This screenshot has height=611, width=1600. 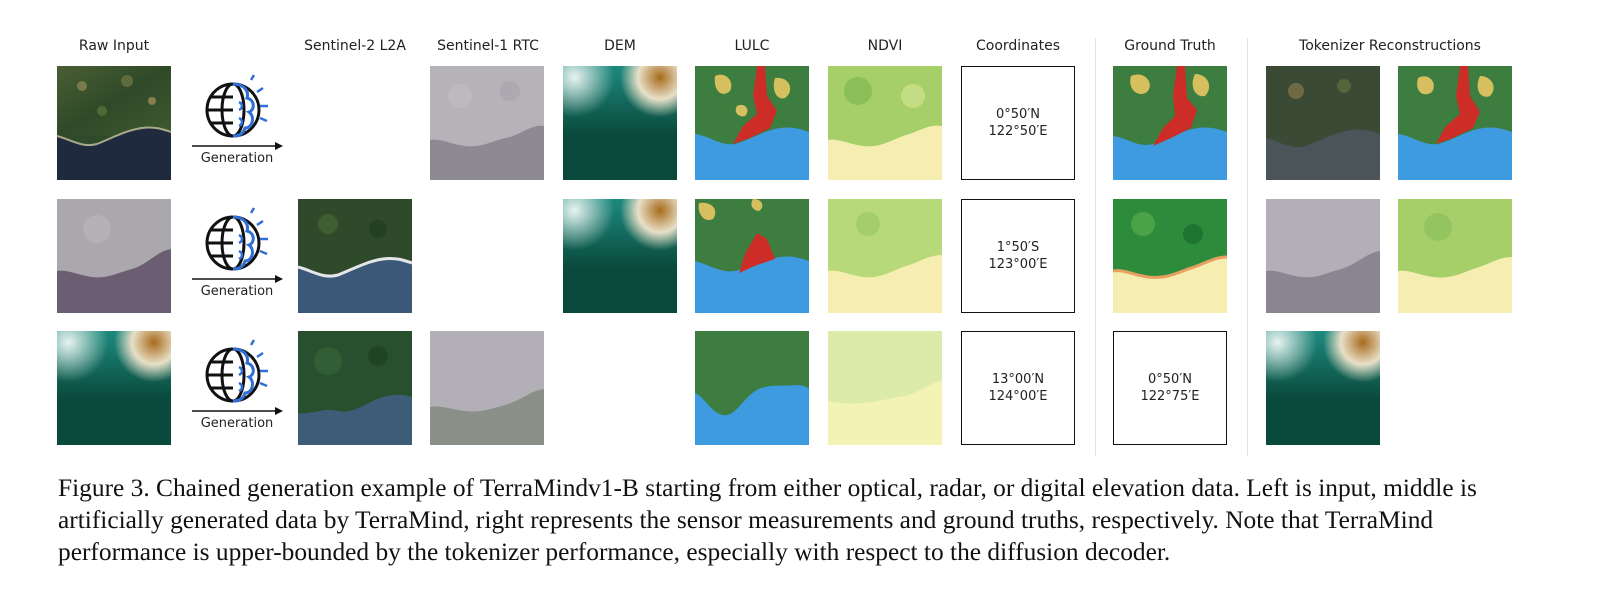 I want to click on tile-optical, so click(x=114, y=123).